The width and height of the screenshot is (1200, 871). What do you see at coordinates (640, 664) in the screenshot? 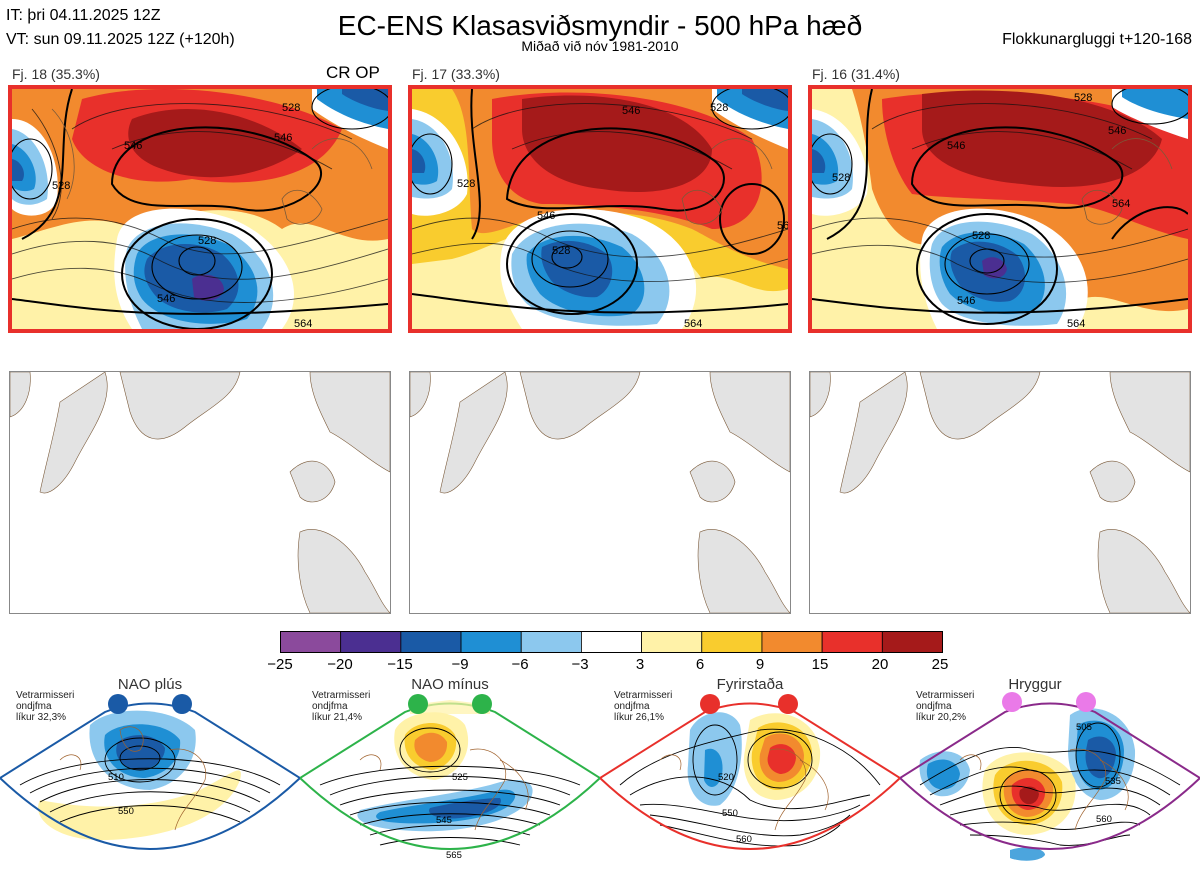
I see `colorbar-tick: 3` at bounding box center [640, 664].